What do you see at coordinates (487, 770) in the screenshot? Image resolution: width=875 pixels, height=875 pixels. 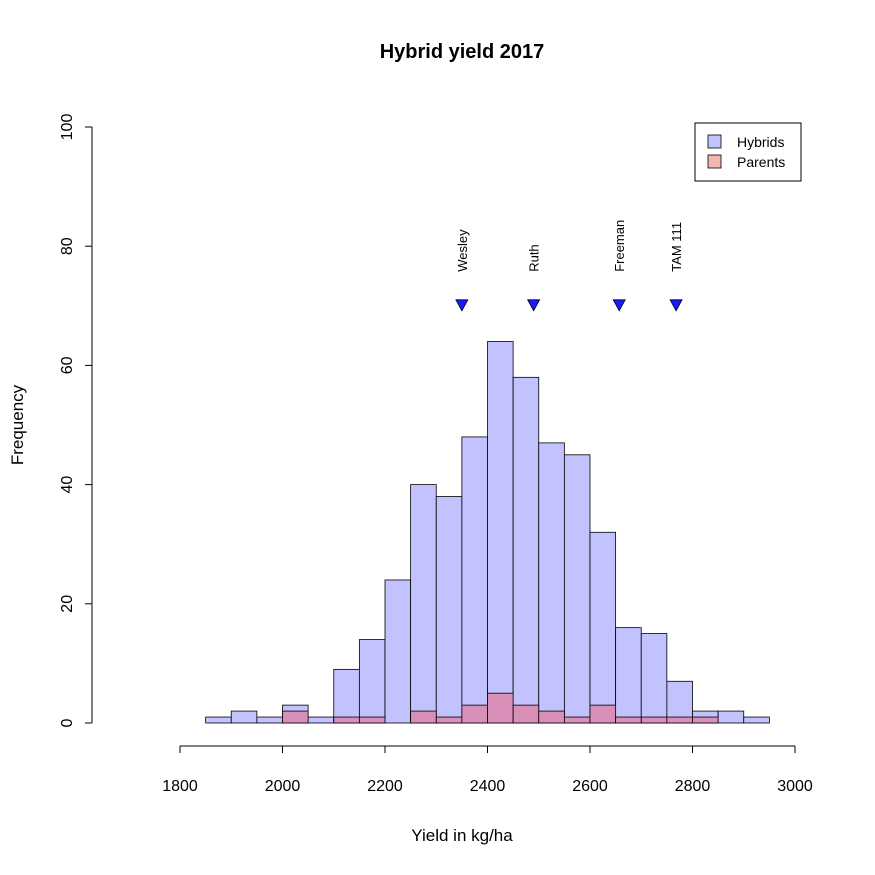 I see `x-axis: 1800 2000 2200 2400 2600 2800 3000` at bounding box center [487, 770].